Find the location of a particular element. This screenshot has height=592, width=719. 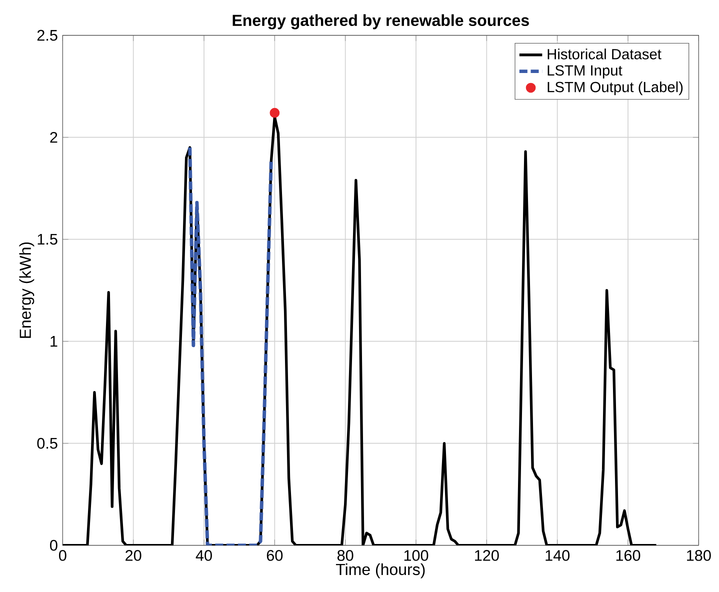

x-tick-label: 160 is located at coordinates (628, 555).